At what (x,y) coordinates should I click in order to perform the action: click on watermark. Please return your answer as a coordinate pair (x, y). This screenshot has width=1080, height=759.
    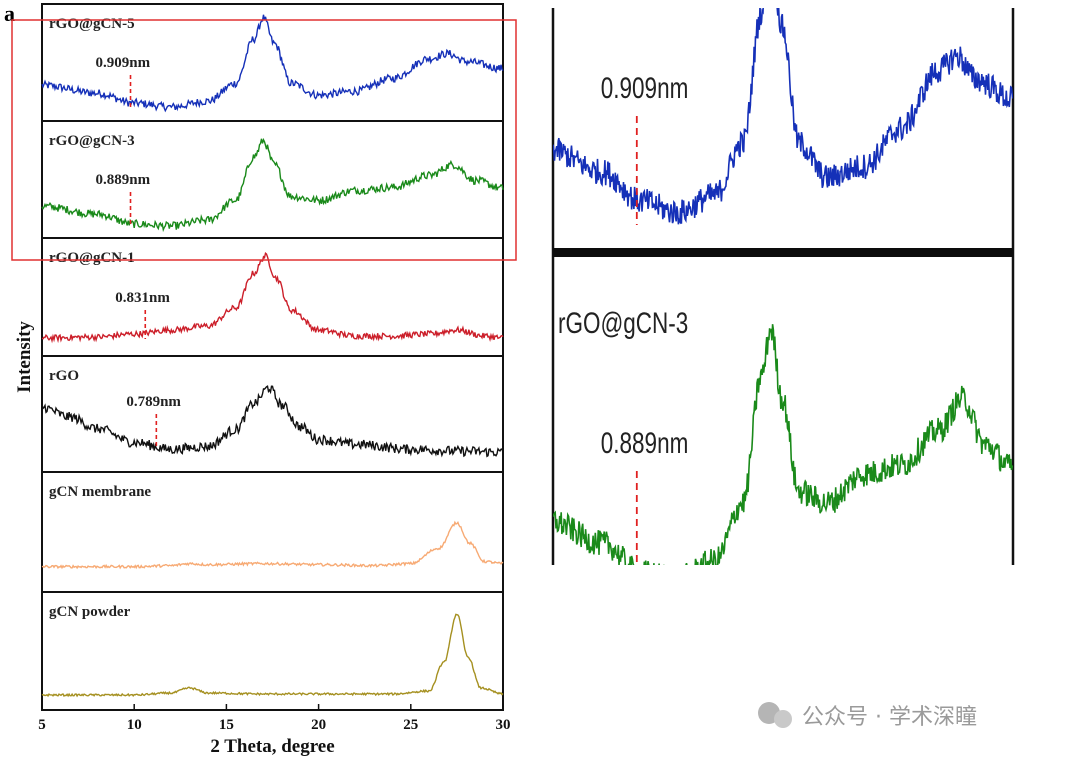
    Looking at the image, I should click on (775, 715).